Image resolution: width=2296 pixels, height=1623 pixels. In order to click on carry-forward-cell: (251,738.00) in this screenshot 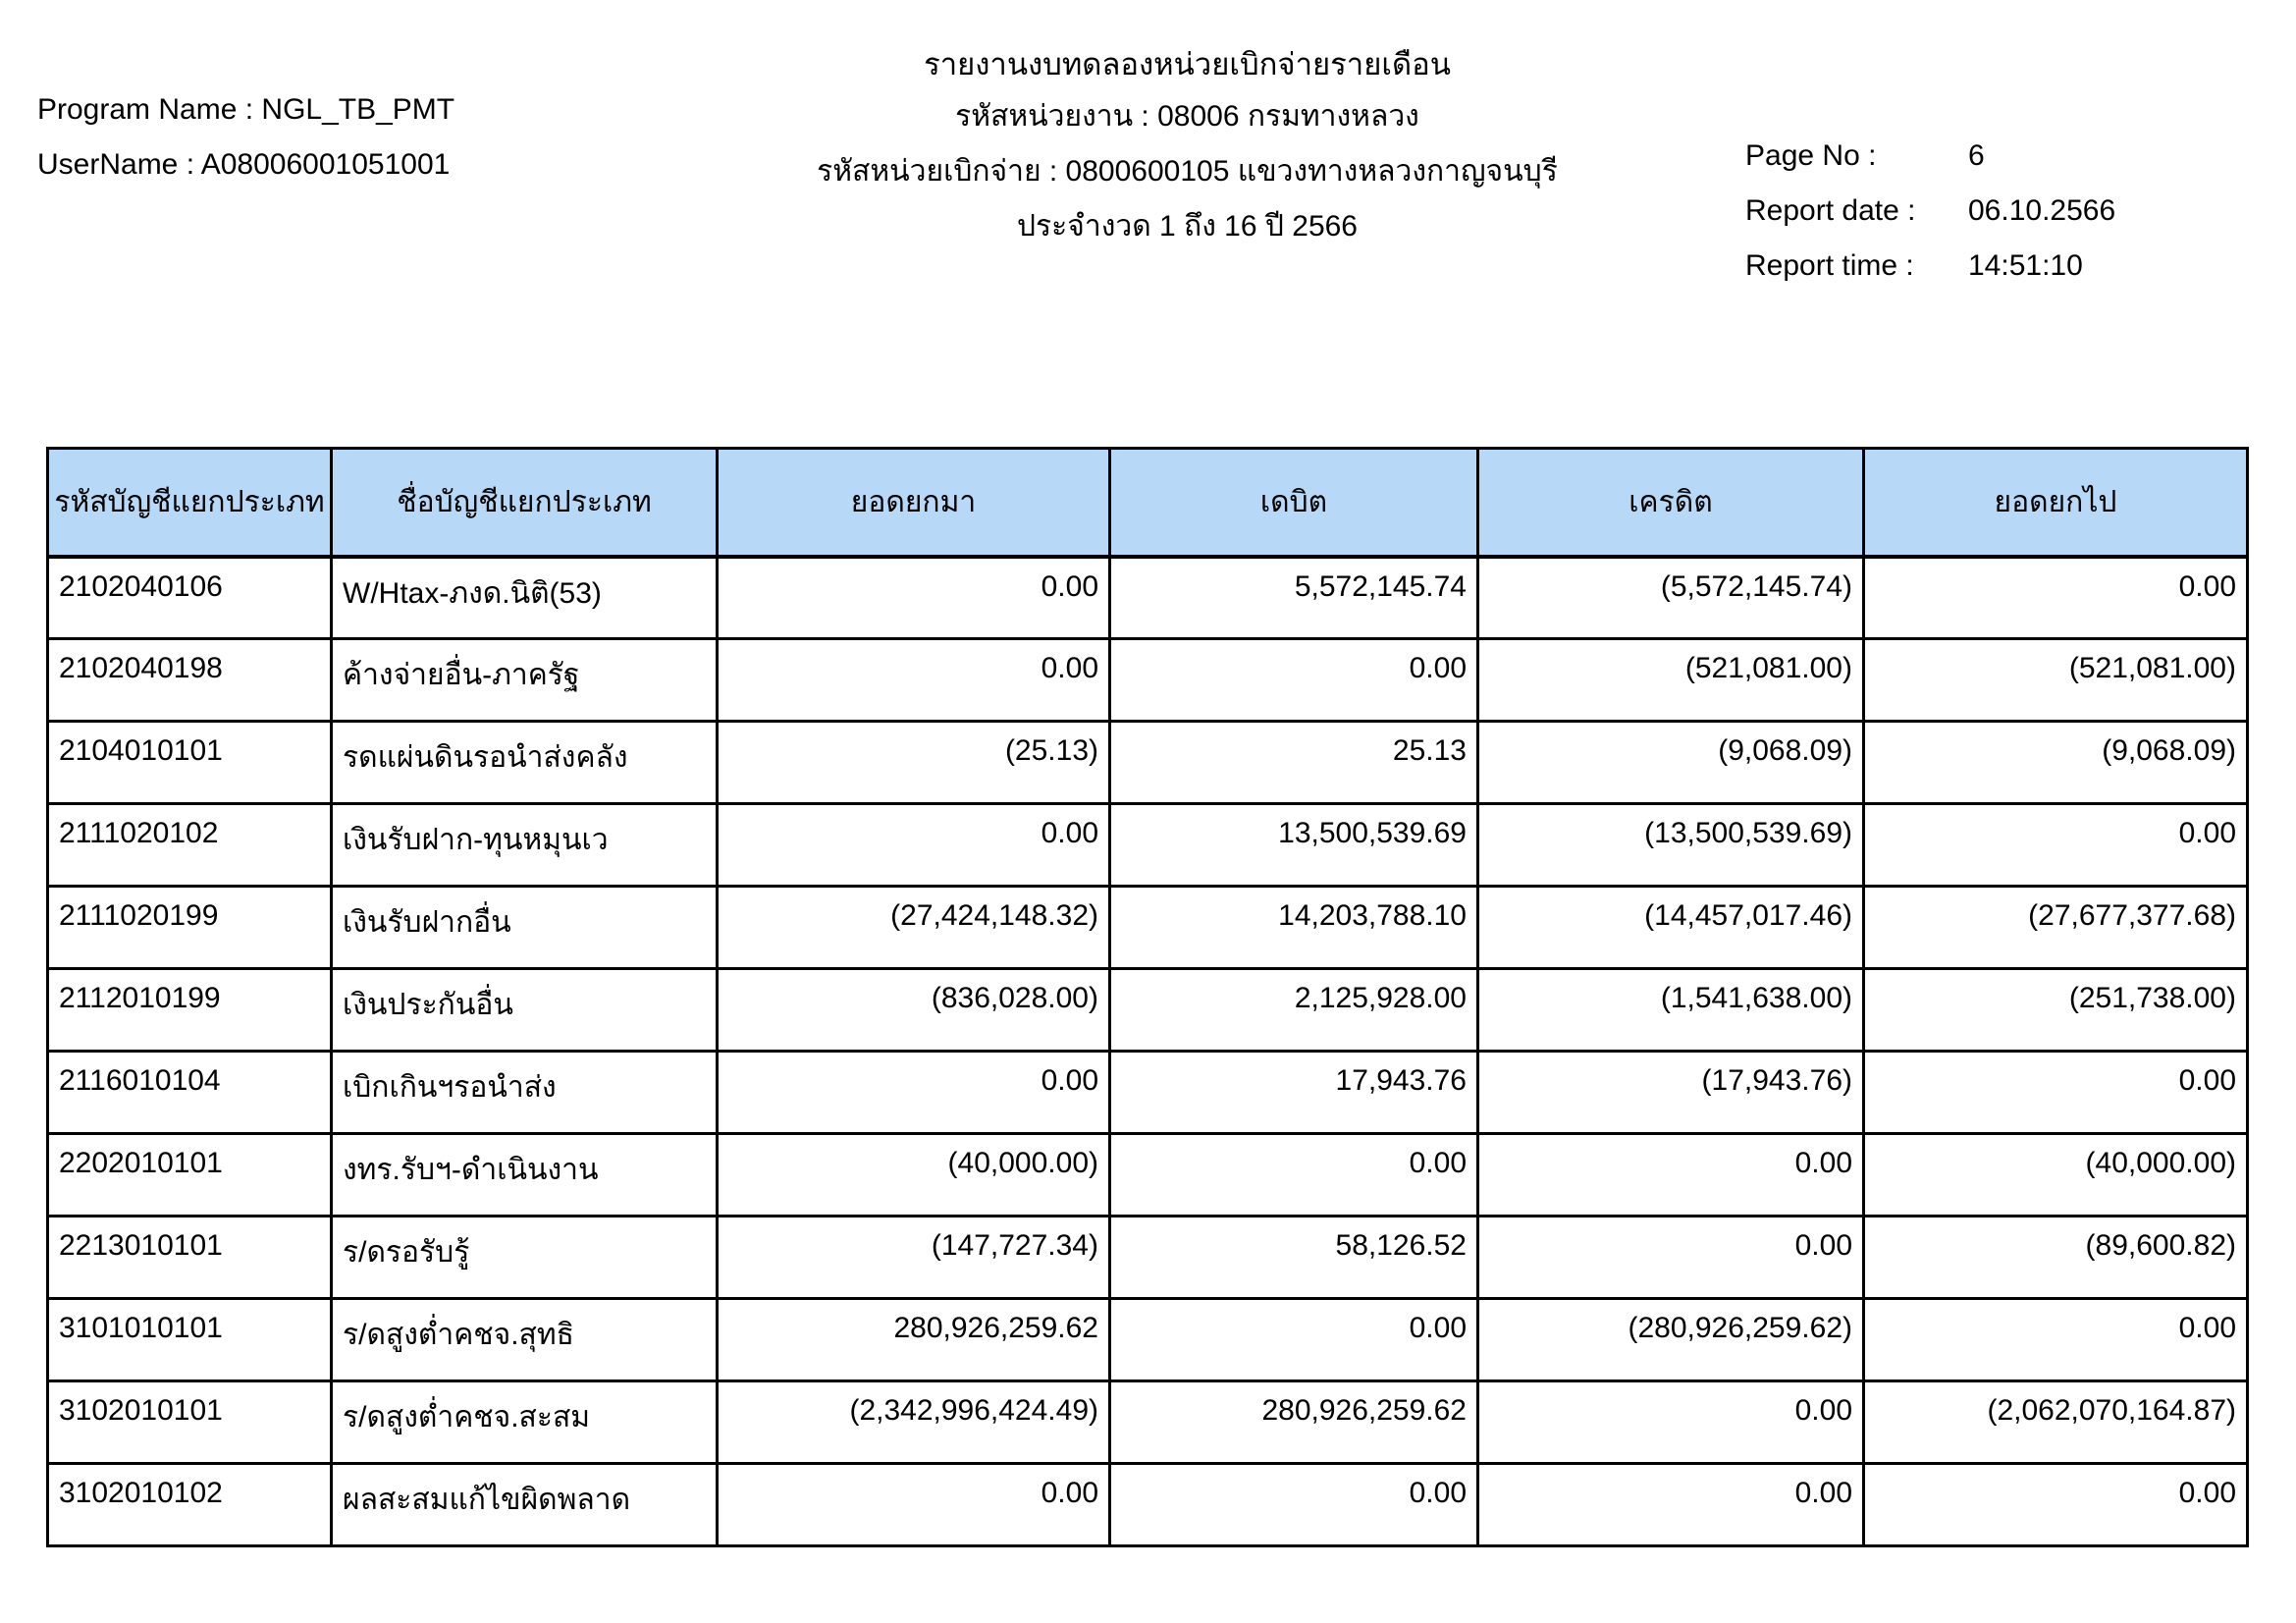, I will do `click(2055, 1010)`.